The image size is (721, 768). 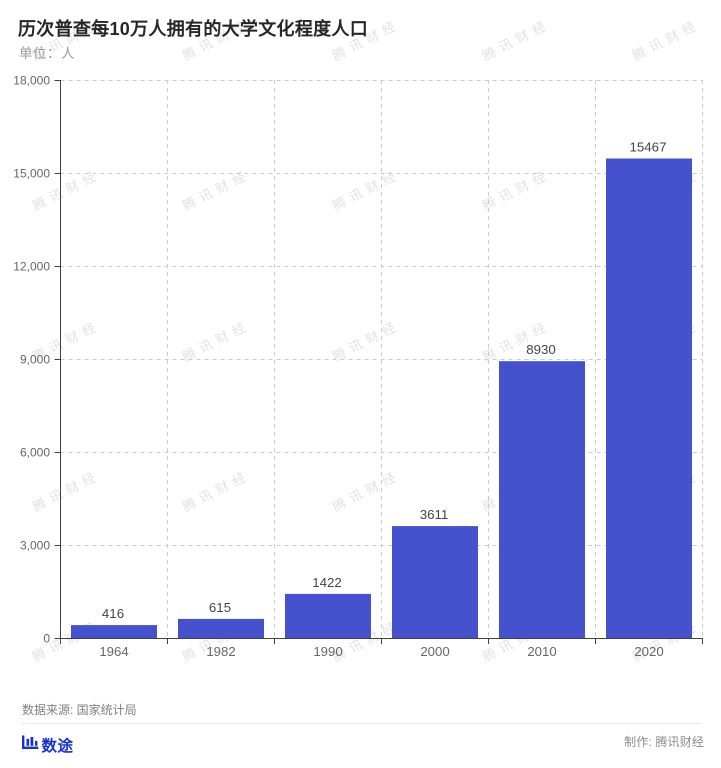 I want to click on svg-text: 0, so click(x=46, y=639).